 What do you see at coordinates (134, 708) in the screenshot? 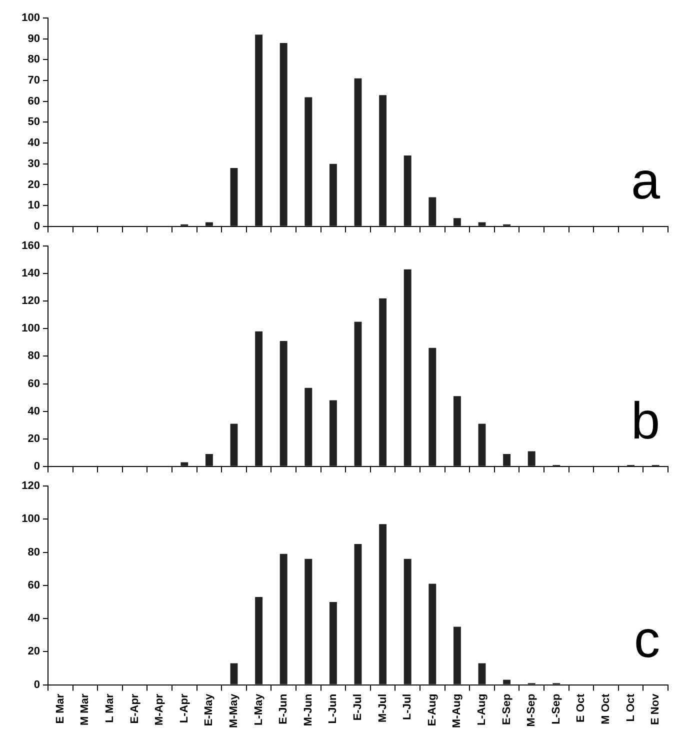
I see `x-tick-label: E-Apr` at bounding box center [134, 708].